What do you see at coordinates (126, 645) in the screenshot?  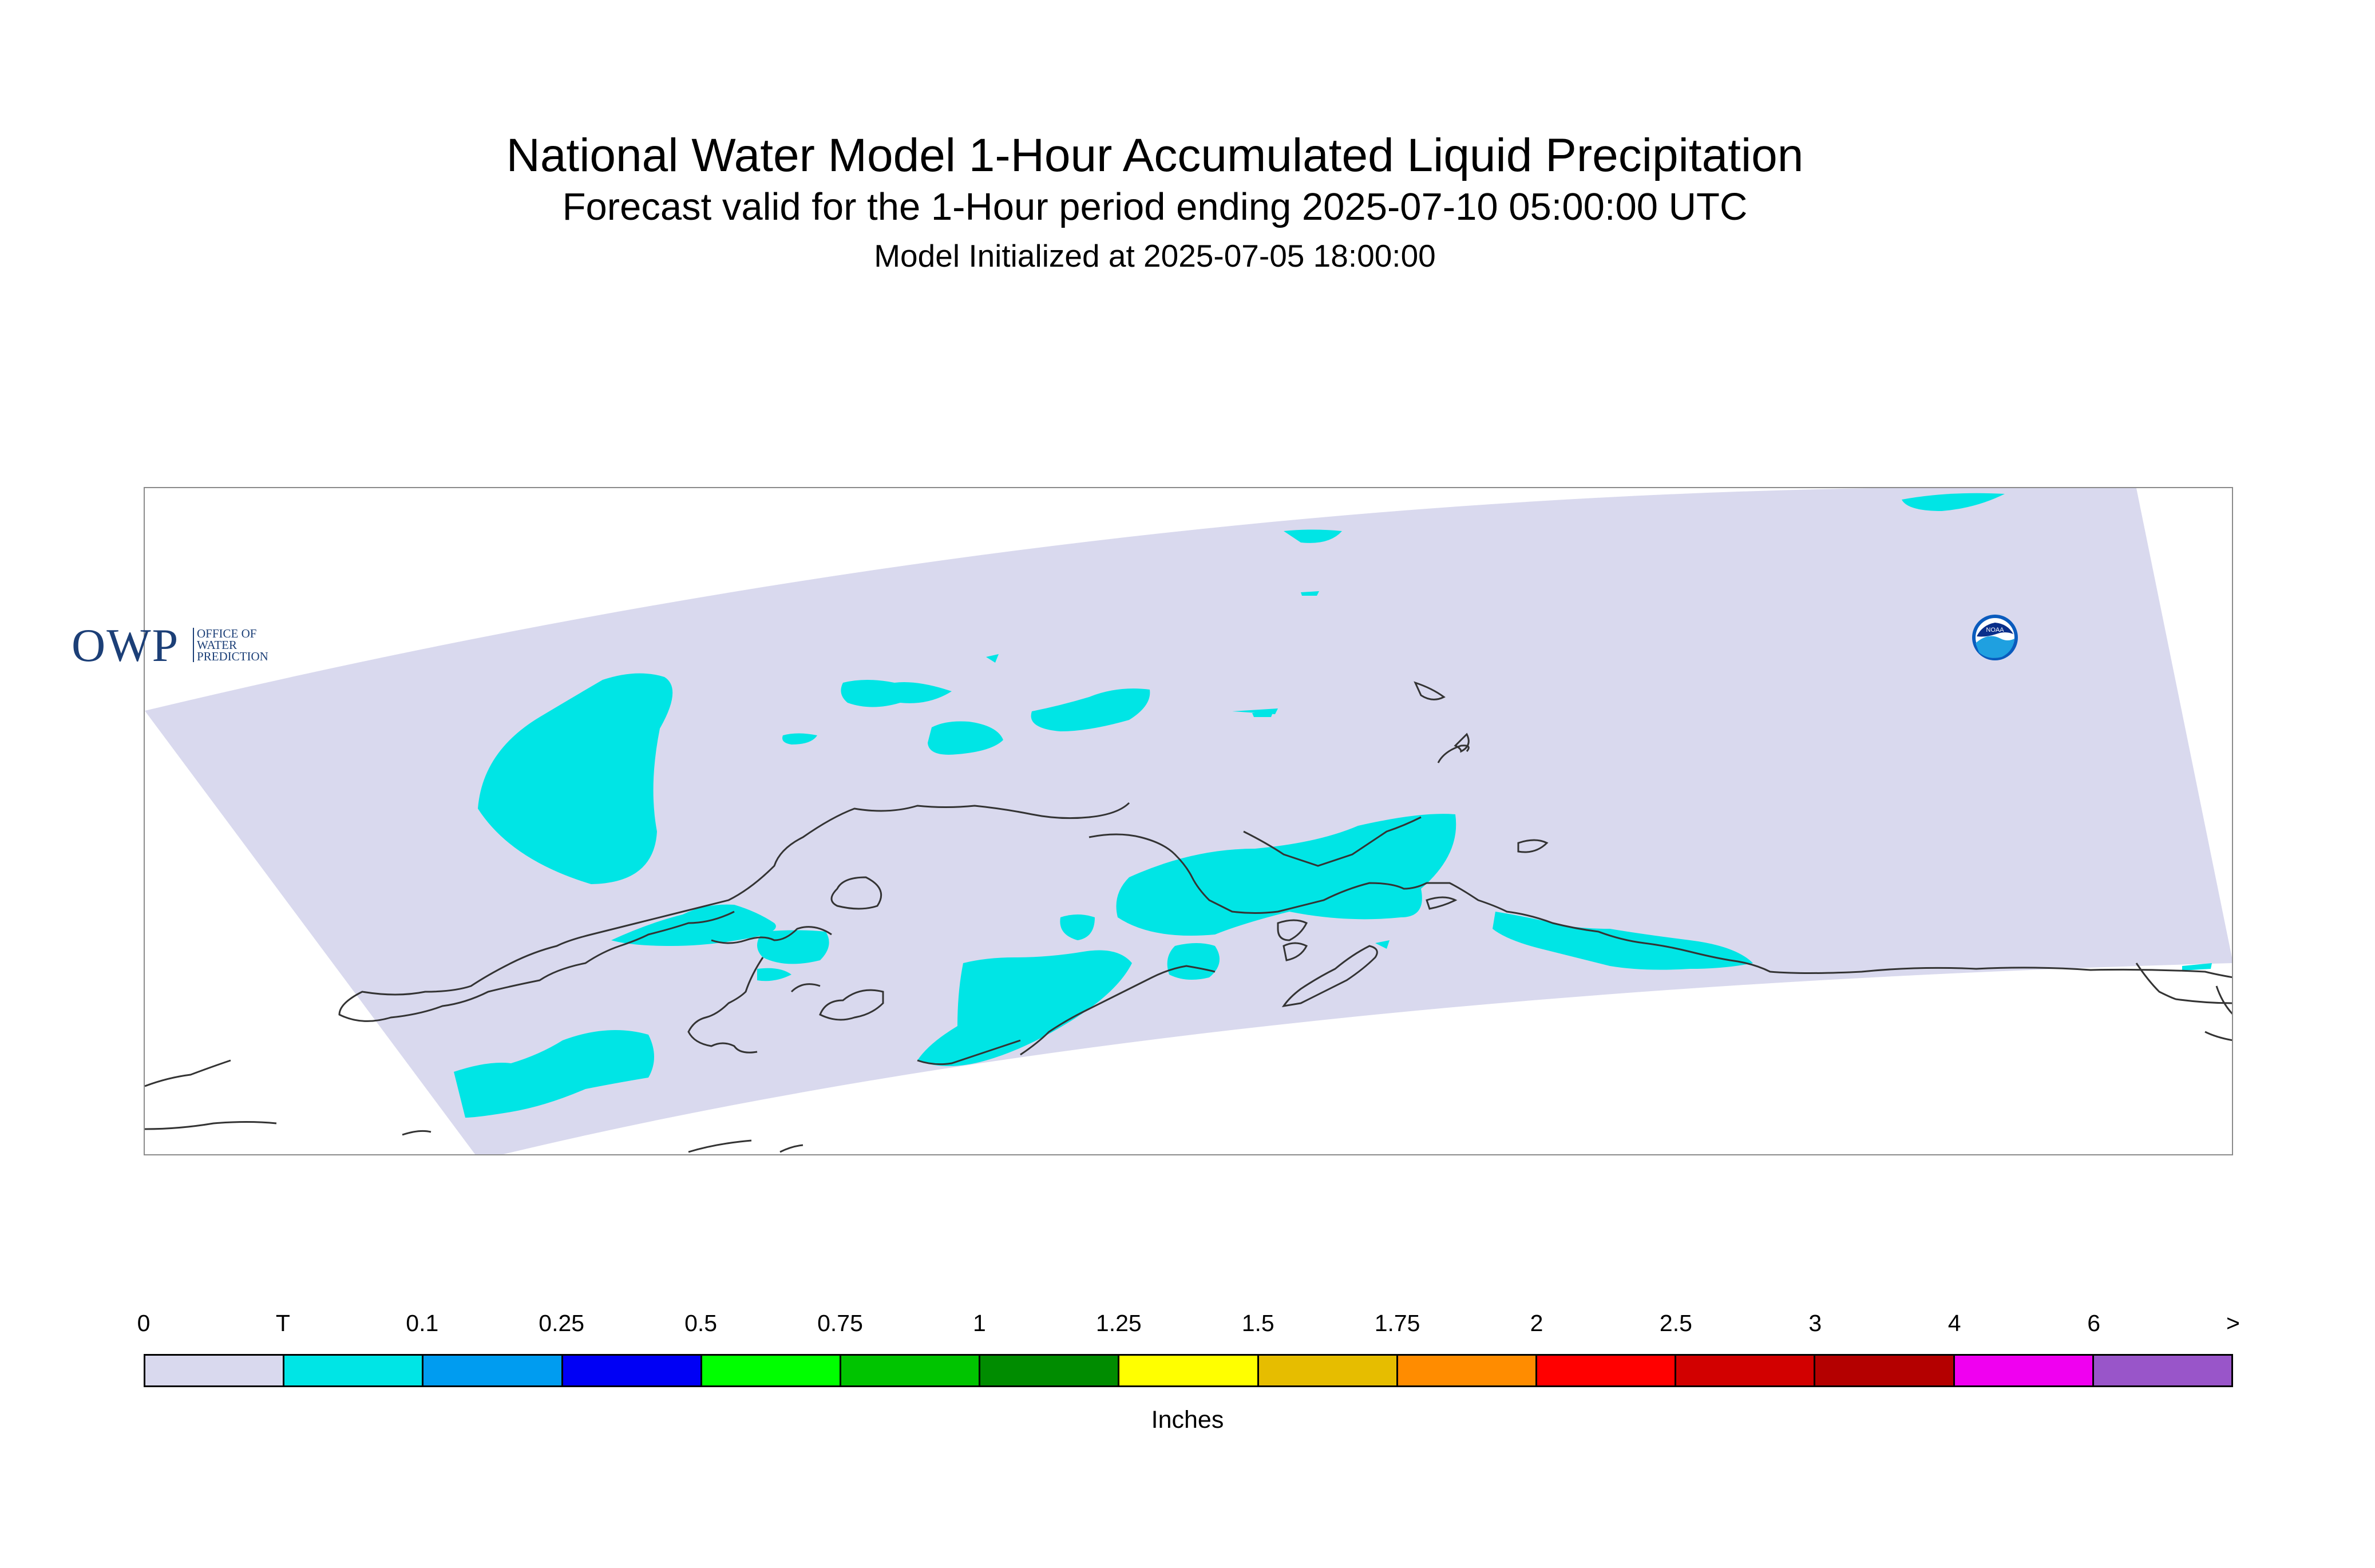 I see `owp-logo-mark: OWP` at bounding box center [126, 645].